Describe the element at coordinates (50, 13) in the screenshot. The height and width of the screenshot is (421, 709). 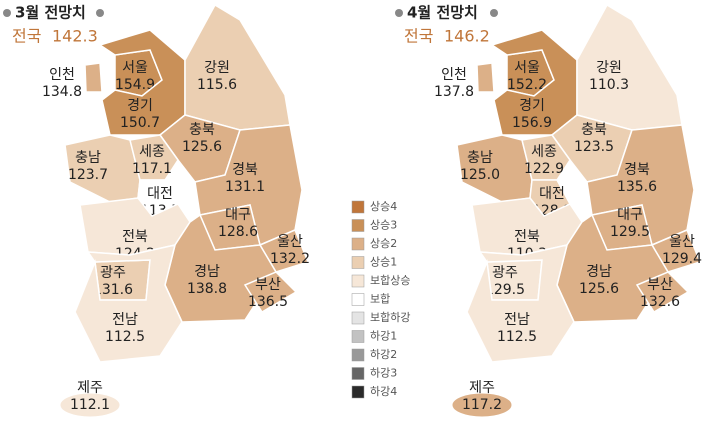
I see `map-title: 3월 전망치` at that location.